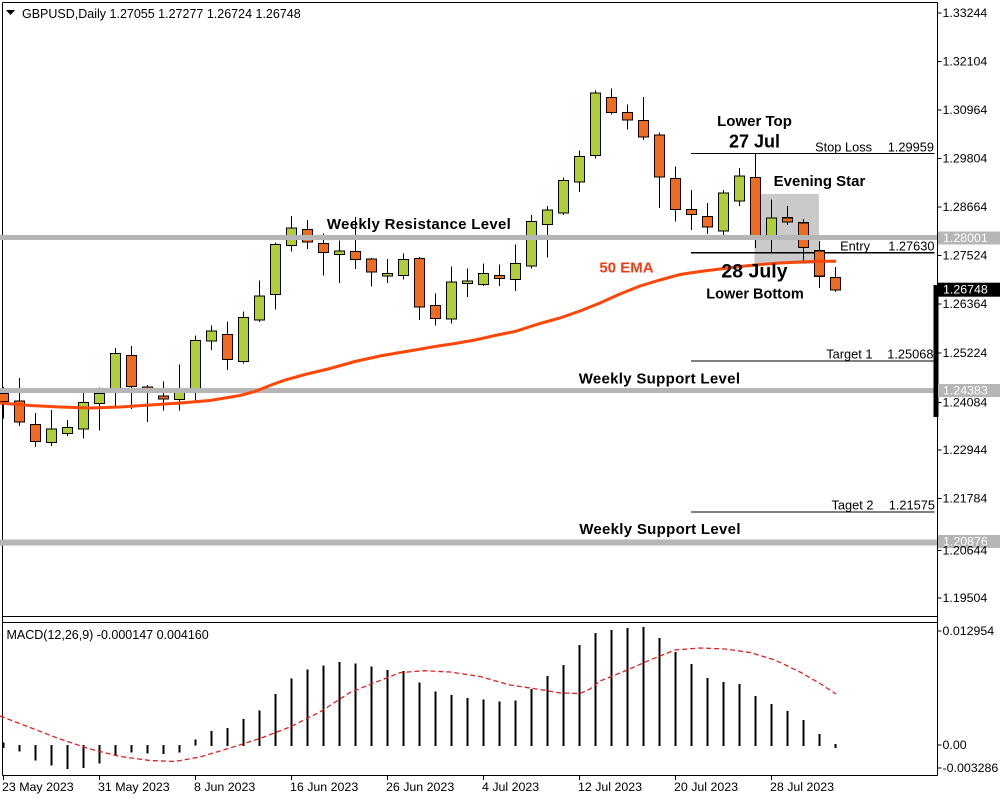 This screenshot has width=1000, height=800. What do you see at coordinates (706, 787) in the screenshot?
I see `svg-text: 20 Jul 2023` at bounding box center [706, 787].